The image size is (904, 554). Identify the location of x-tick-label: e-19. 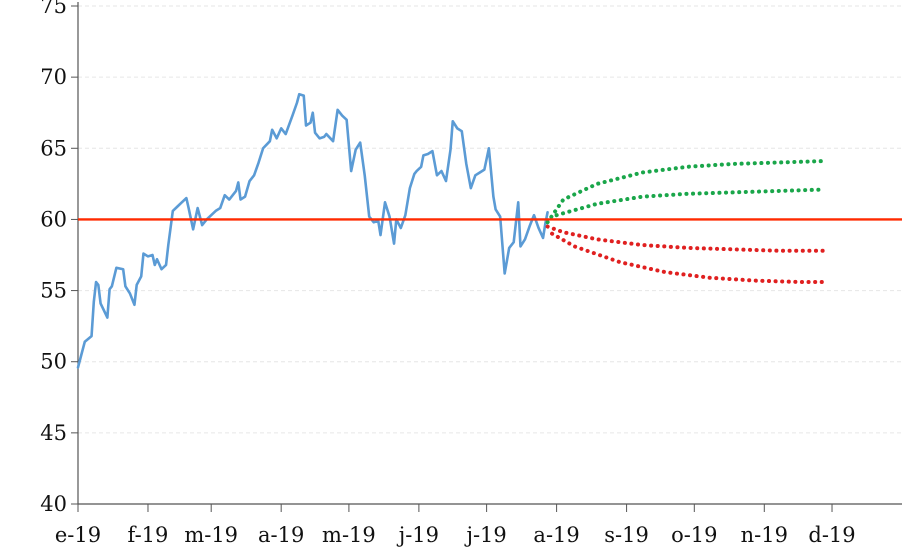
(78, 535).